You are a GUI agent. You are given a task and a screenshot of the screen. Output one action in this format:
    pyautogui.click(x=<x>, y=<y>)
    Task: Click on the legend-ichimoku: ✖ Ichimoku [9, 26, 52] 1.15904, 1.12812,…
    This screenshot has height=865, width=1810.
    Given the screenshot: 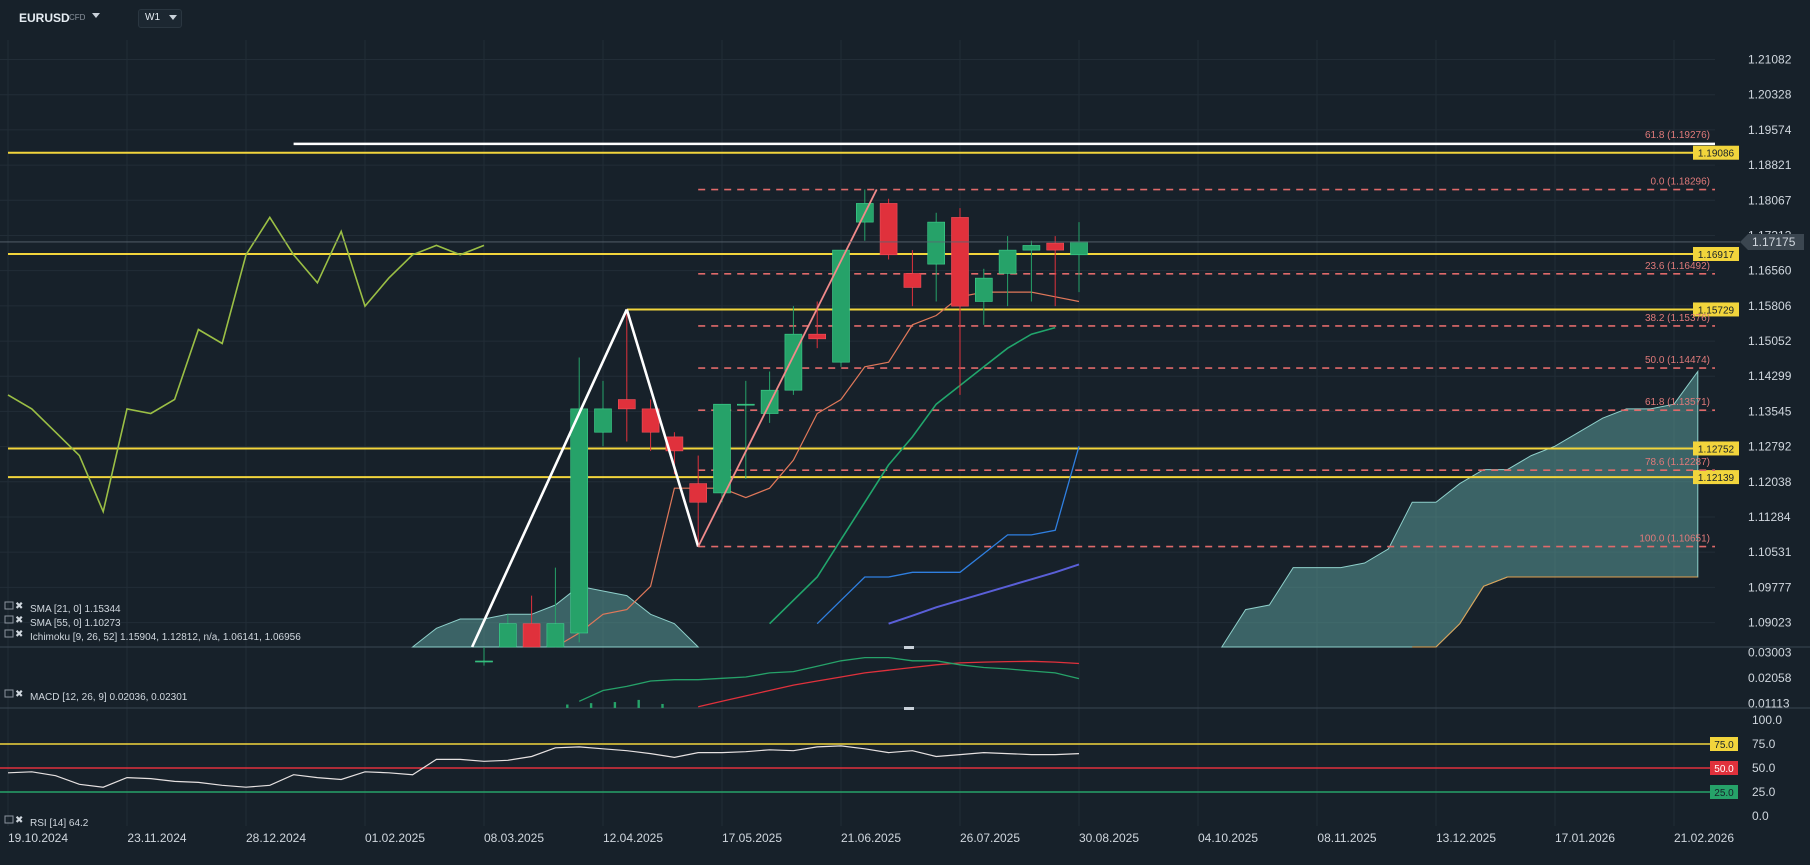 What is the action you would take?
    pyautogui.click(x=152, y=636)
    